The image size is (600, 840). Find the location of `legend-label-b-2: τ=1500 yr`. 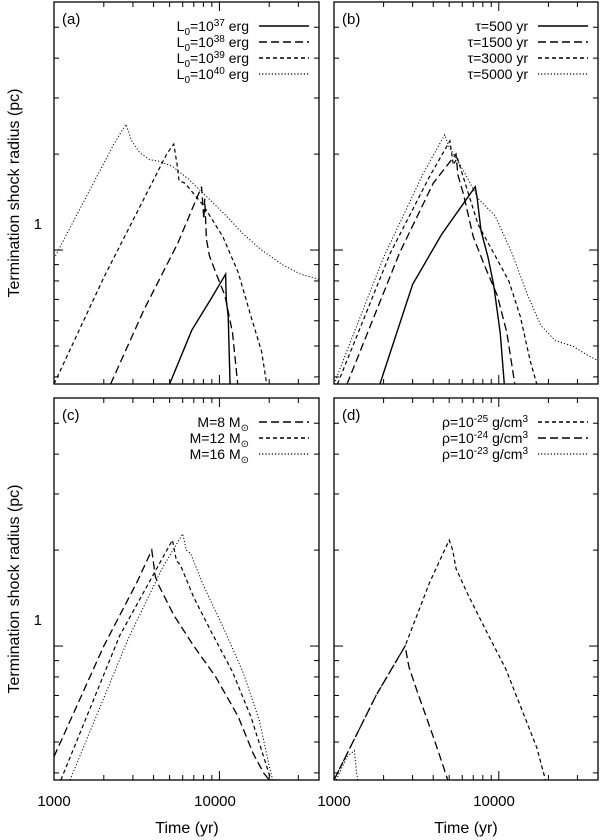

legend-label-b-2: τ=1500 yr is located at coordinates (498, 42).